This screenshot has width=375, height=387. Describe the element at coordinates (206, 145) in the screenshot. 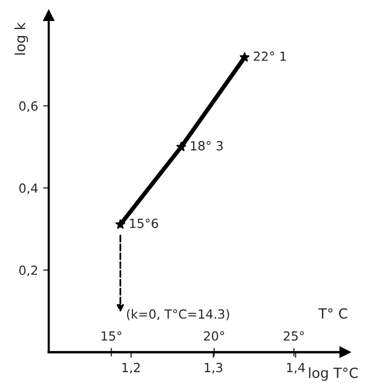

I see `annotation: 18° 3` at that location.